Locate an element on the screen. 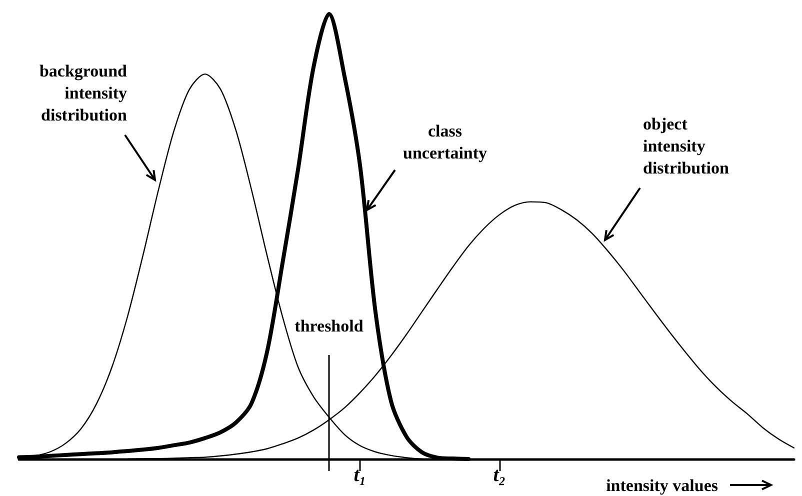 This screenshot has width=802, height=496. annotation: class uncertainty is located at coordinates (445, 142).